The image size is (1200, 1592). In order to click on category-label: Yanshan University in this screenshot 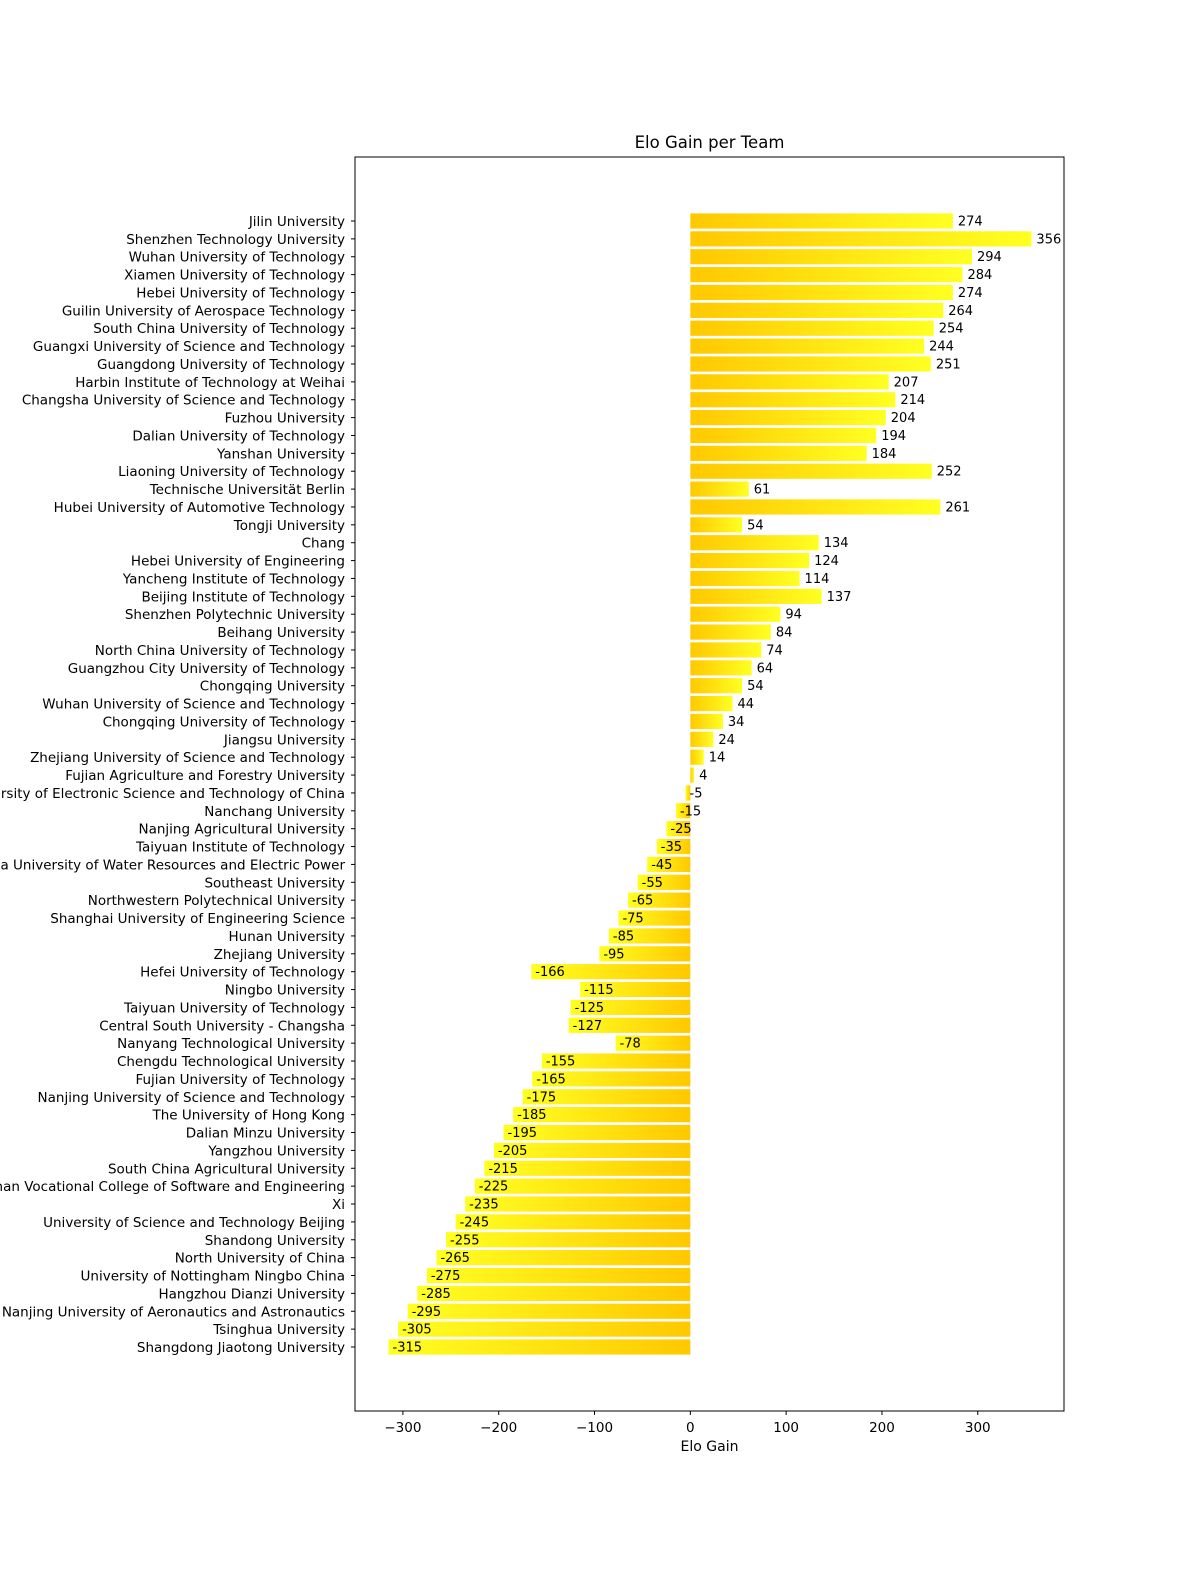, I will do `click(280, 454)`.